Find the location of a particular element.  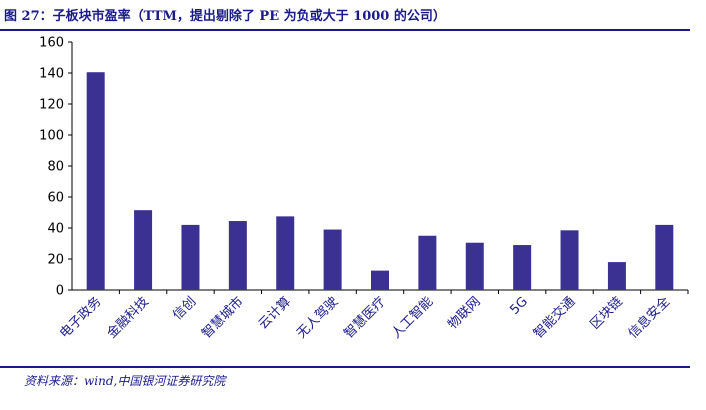

y-tick-label: 80 is located at coordinates (55, 167).